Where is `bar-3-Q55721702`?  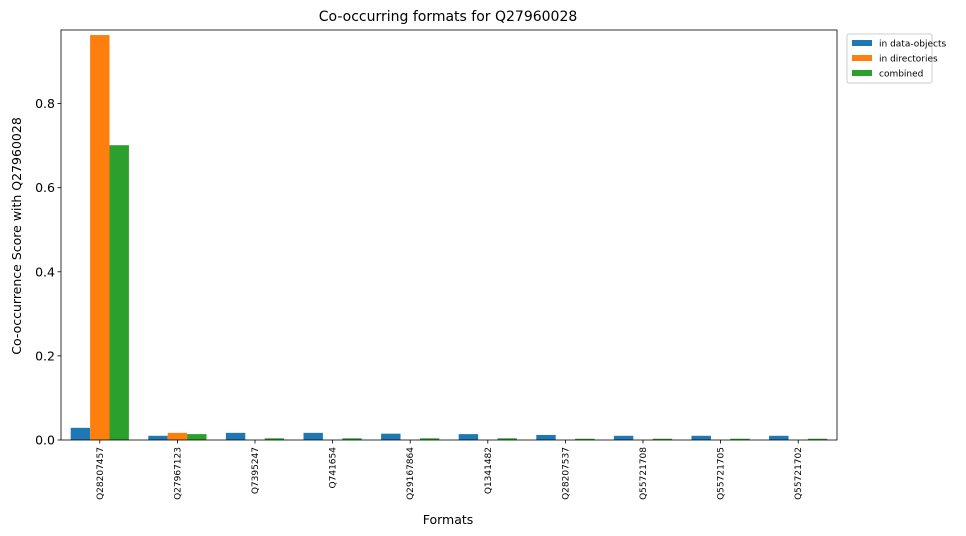 bar-3-Q55721702 is located at coordinates (817, 439).